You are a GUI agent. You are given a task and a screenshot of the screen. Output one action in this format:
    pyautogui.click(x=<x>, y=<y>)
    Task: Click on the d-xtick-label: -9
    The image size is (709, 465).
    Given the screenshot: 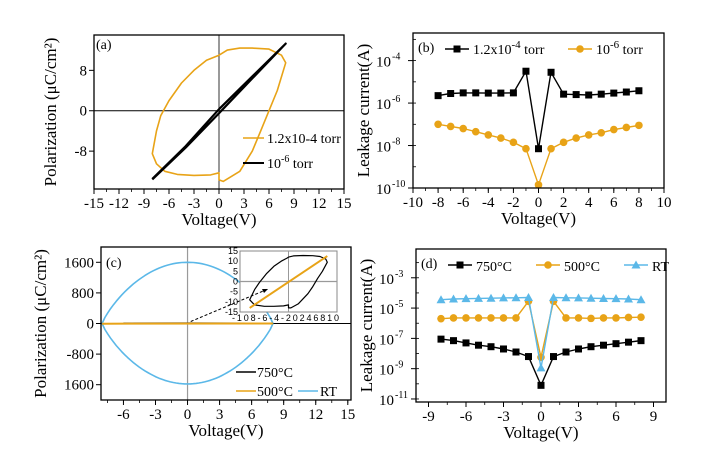 What is the action you would take?
    pyautogui.click(x=428, y=417)
    